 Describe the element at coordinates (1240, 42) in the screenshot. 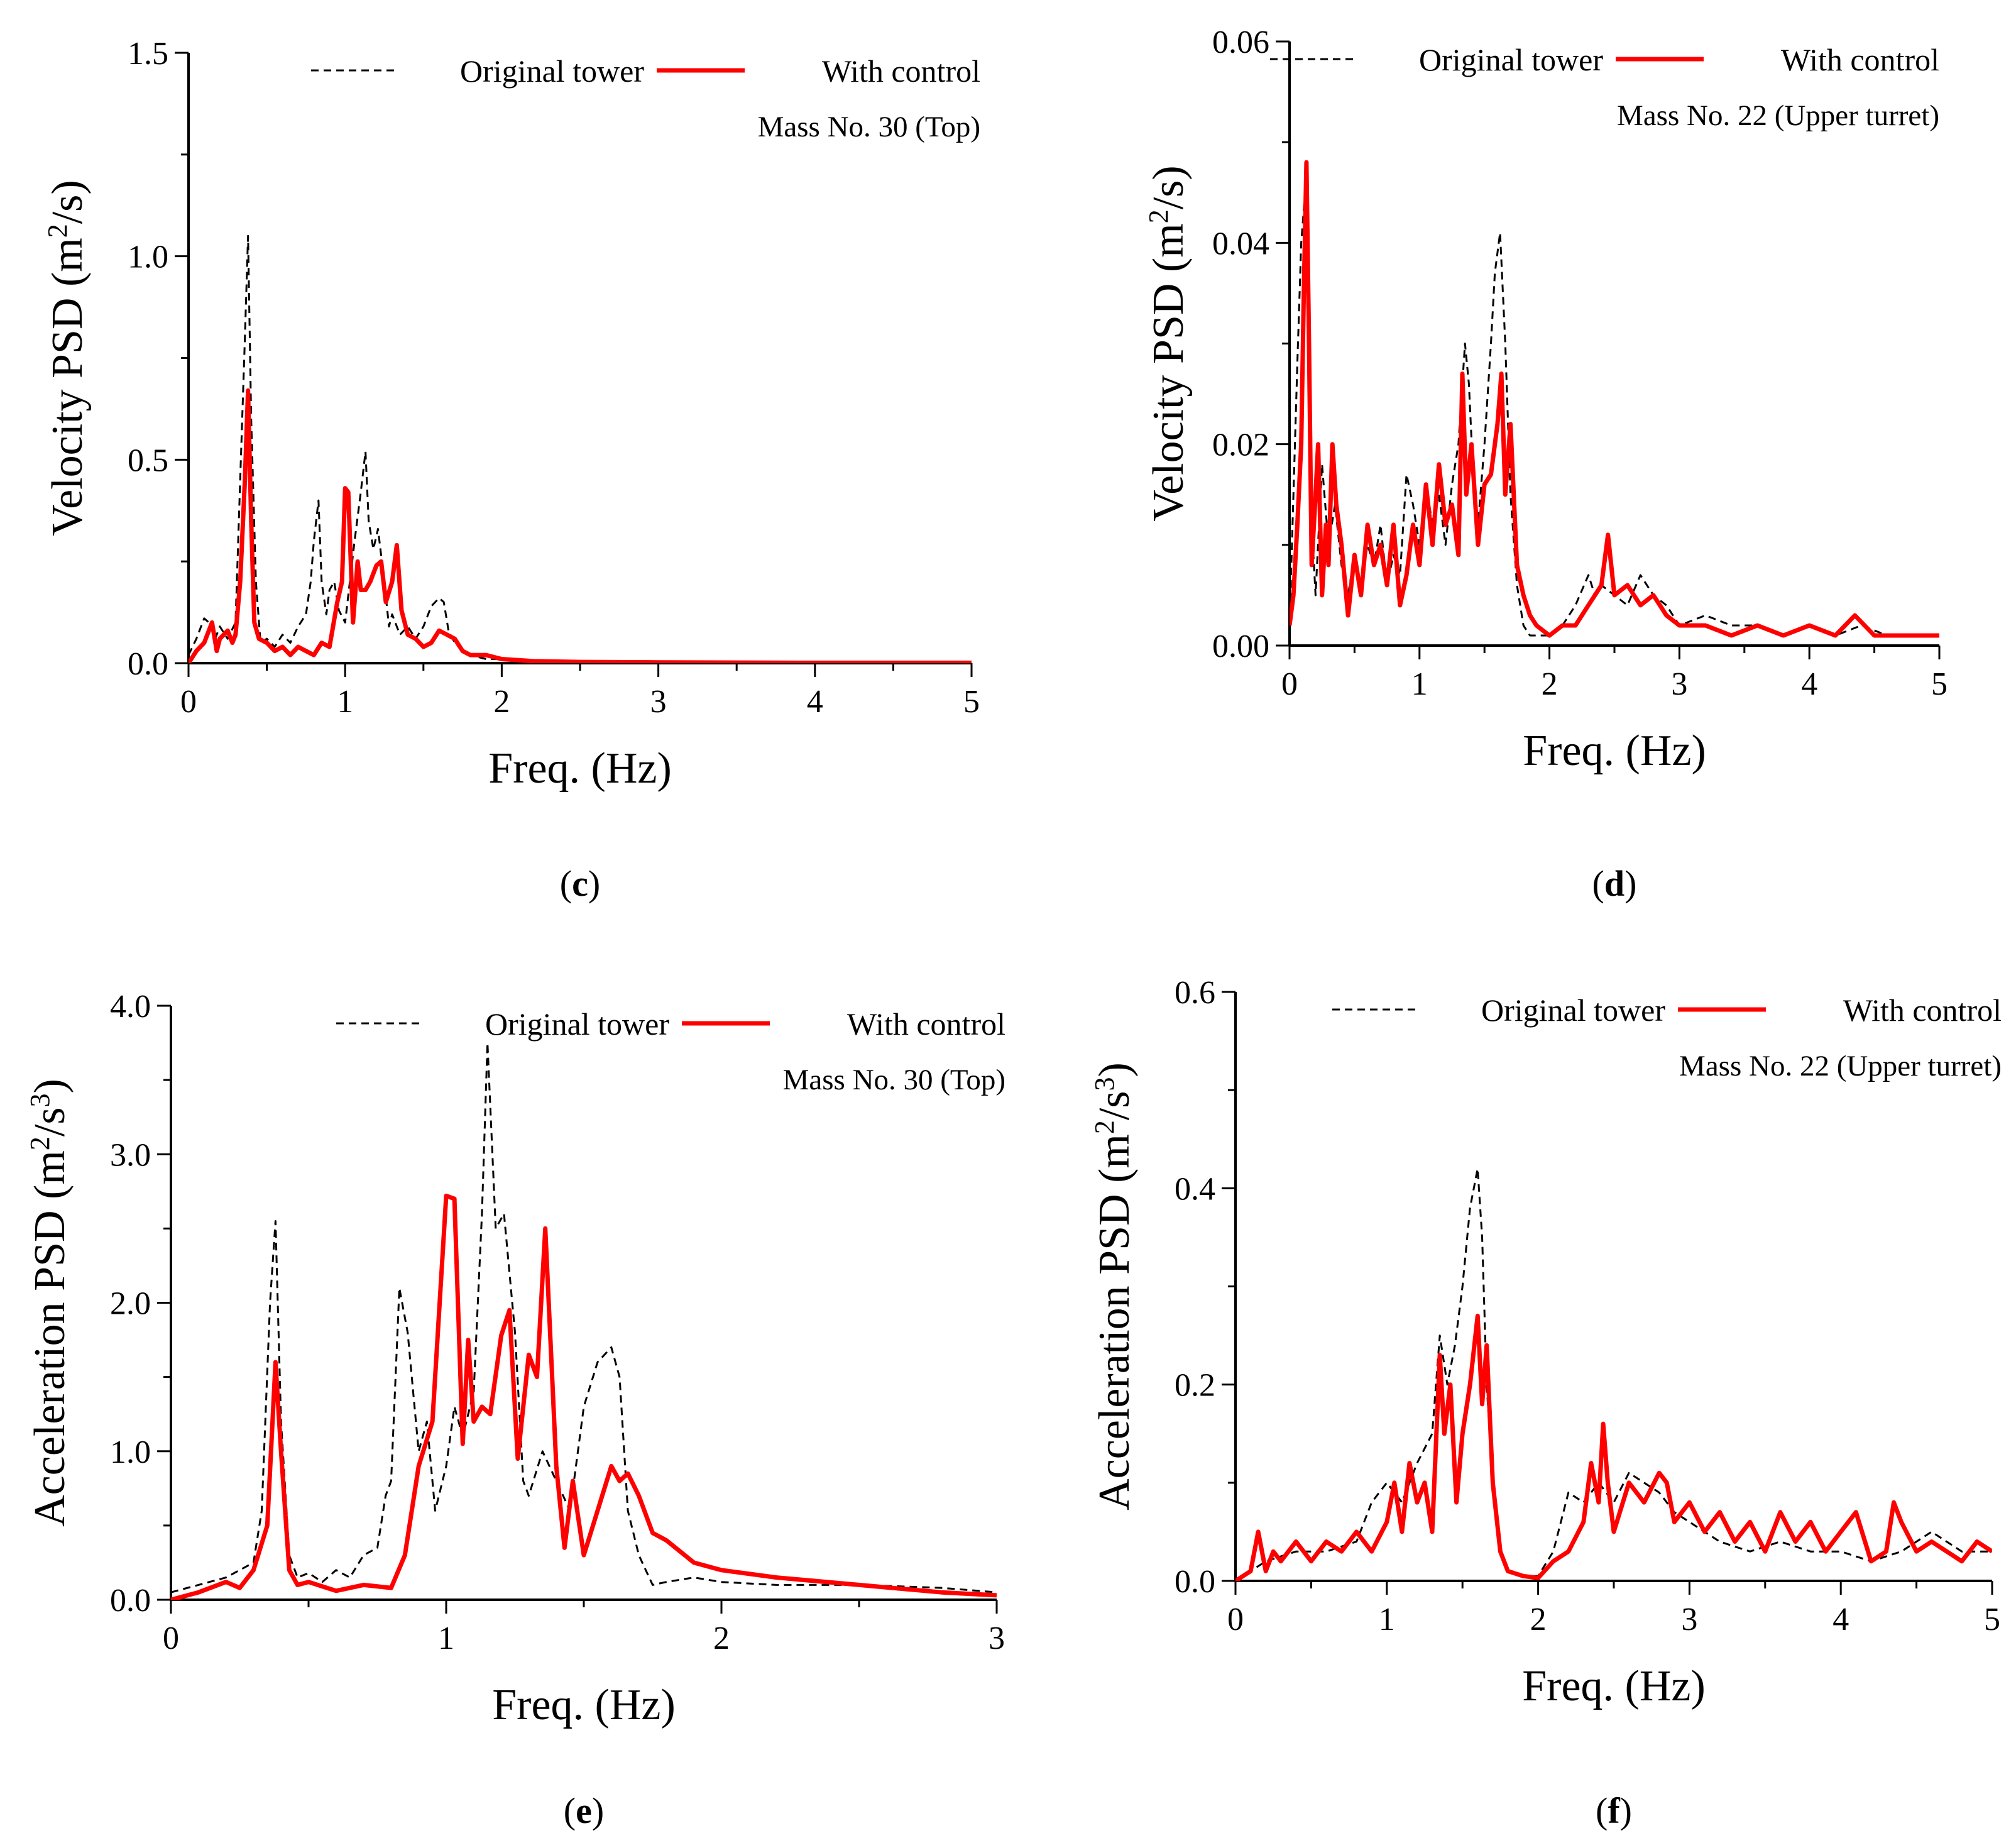

I see `y-tick-label: 0.06` at that location.